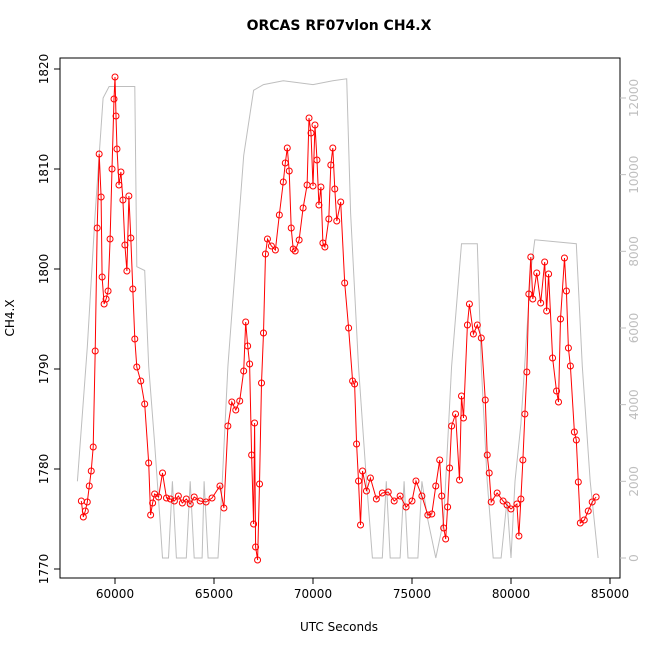  What do you see at coordinates (10, 317) in the screenshot?
I see `y-axis-label: CH4.X` at bounding box center [10, 317].